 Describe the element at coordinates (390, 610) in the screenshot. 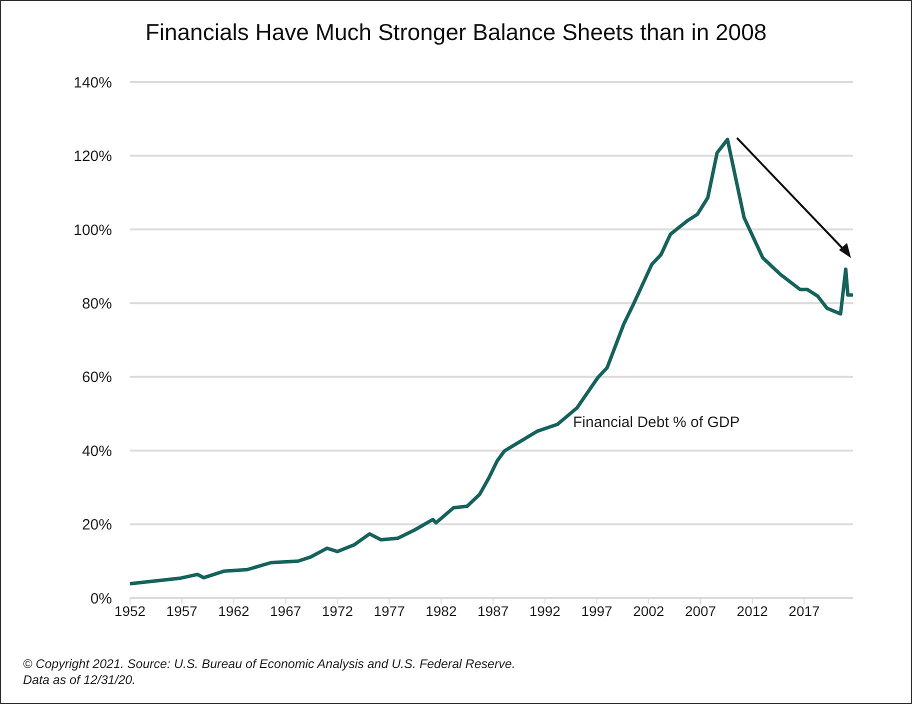

I see `x-tick-label: 1977` at that location.